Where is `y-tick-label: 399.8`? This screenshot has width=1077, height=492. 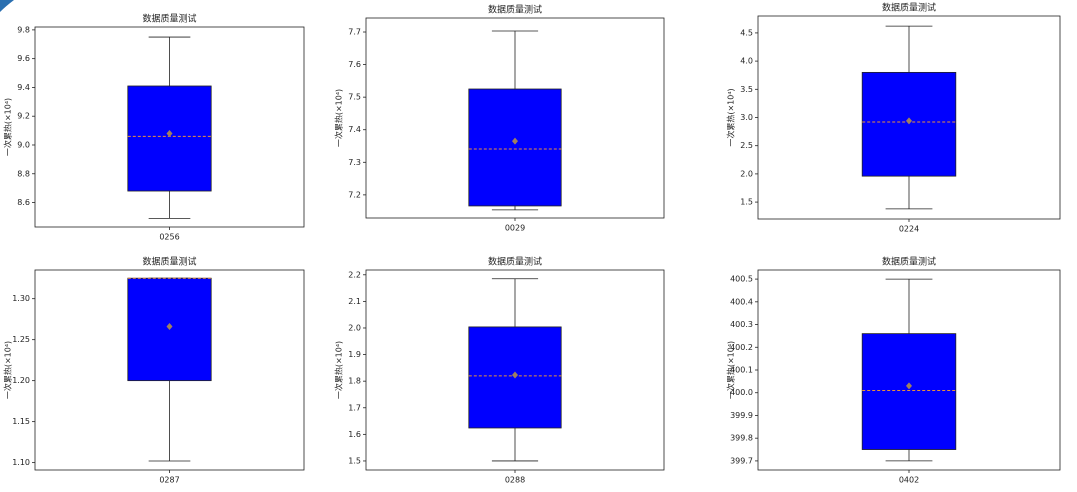 y-tick-label: 399.8 is located at coordinates (741, 438).